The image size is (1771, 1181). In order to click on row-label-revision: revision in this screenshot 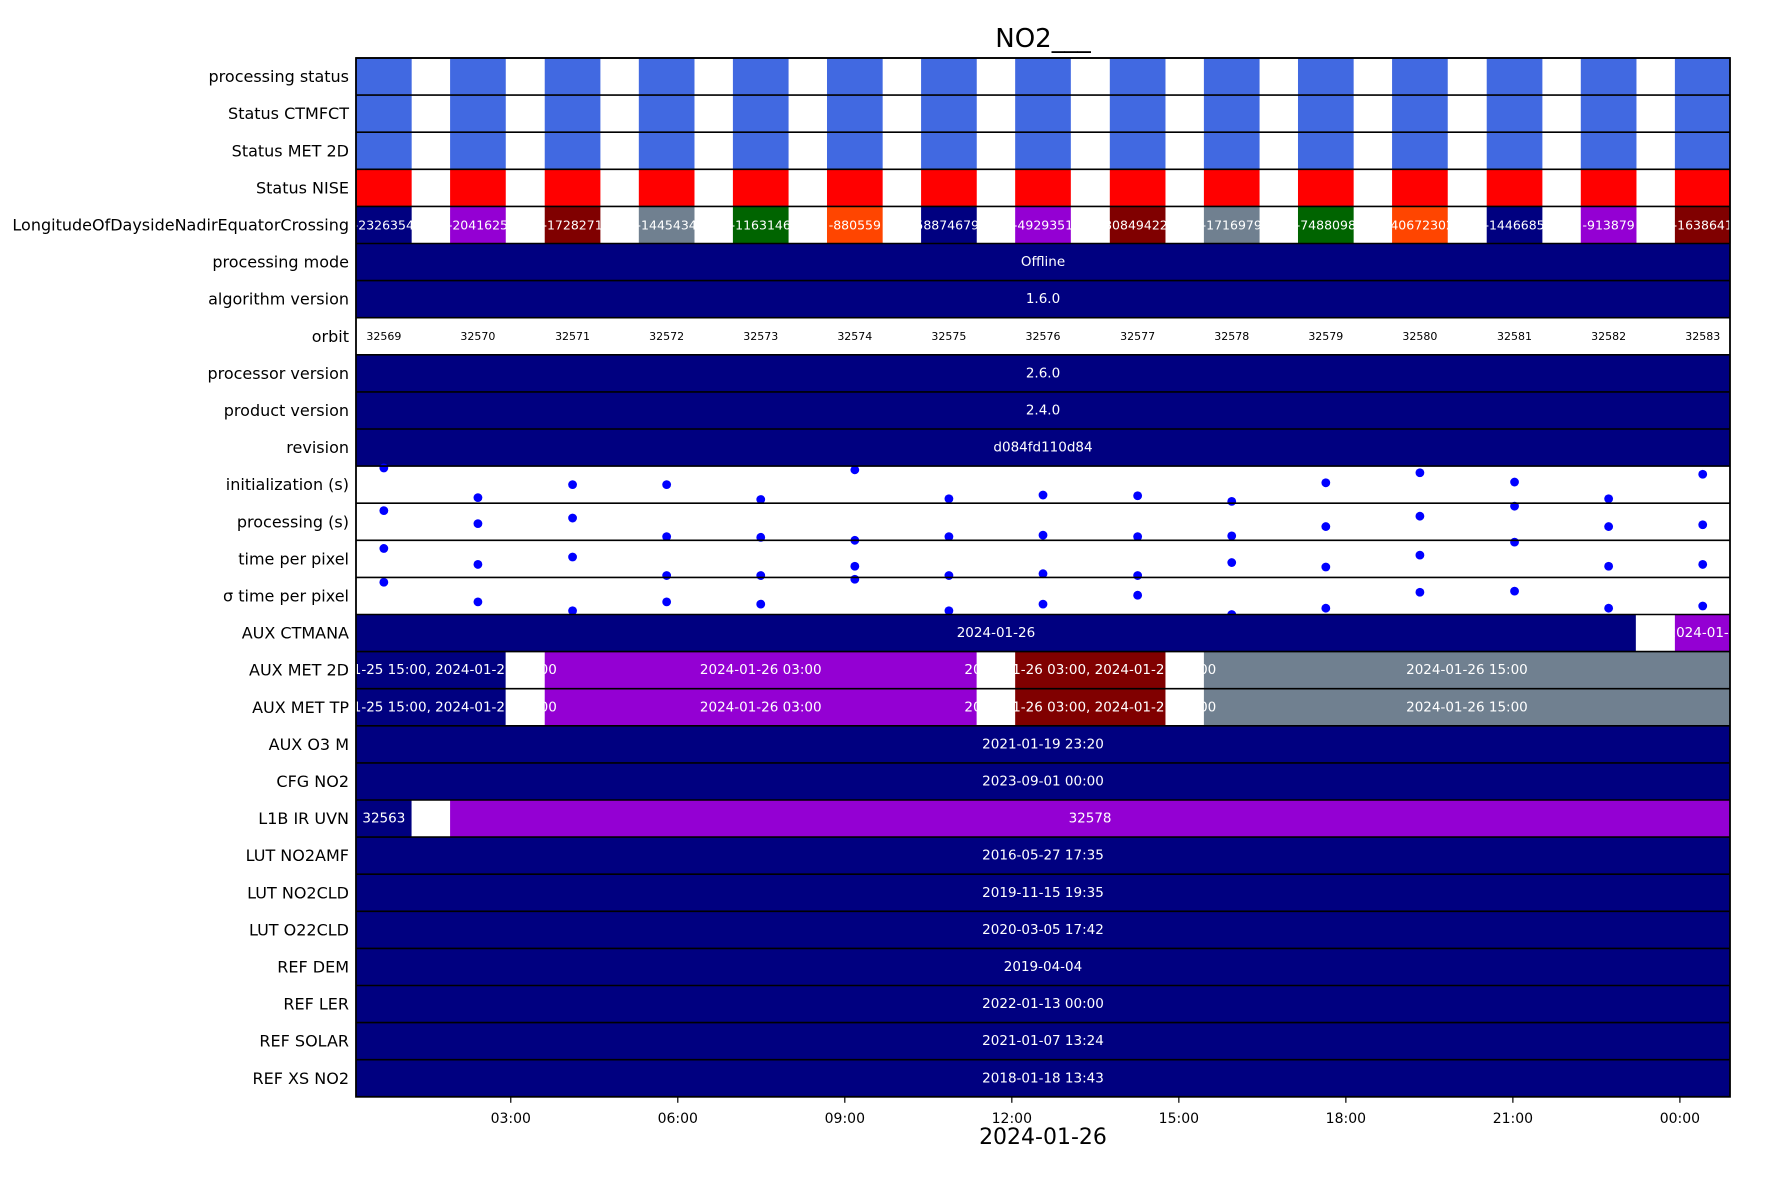, I will do `click(317, 447)`.